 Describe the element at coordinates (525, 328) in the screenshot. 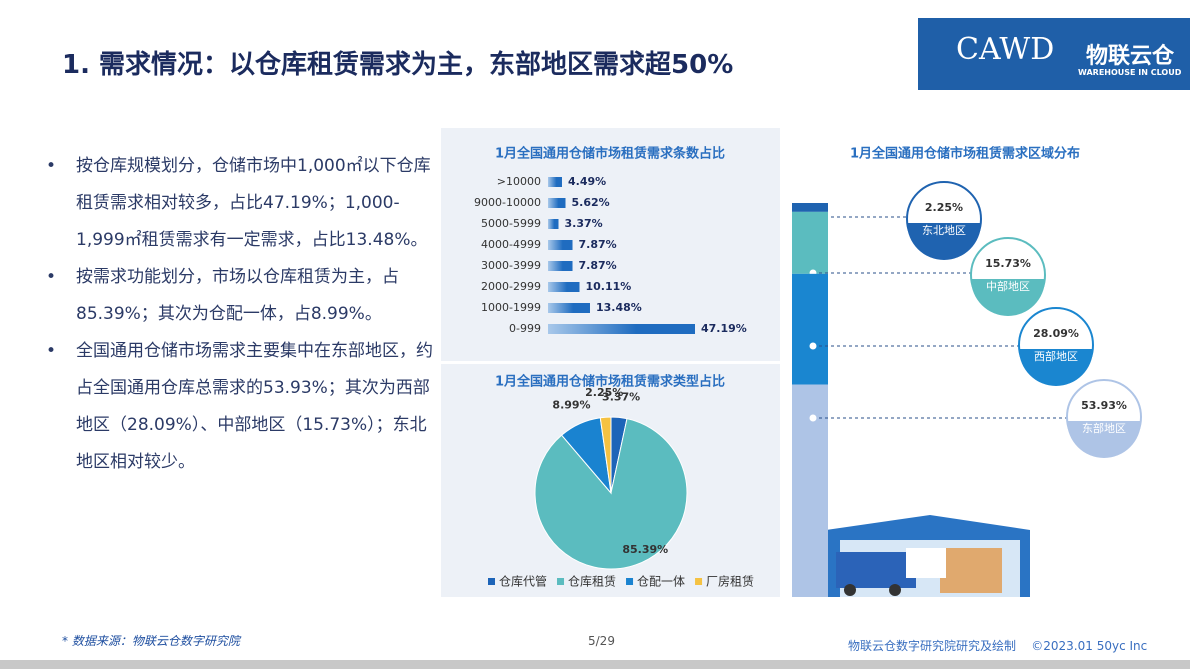

I see `y-tick-label: 0-999` at that location.